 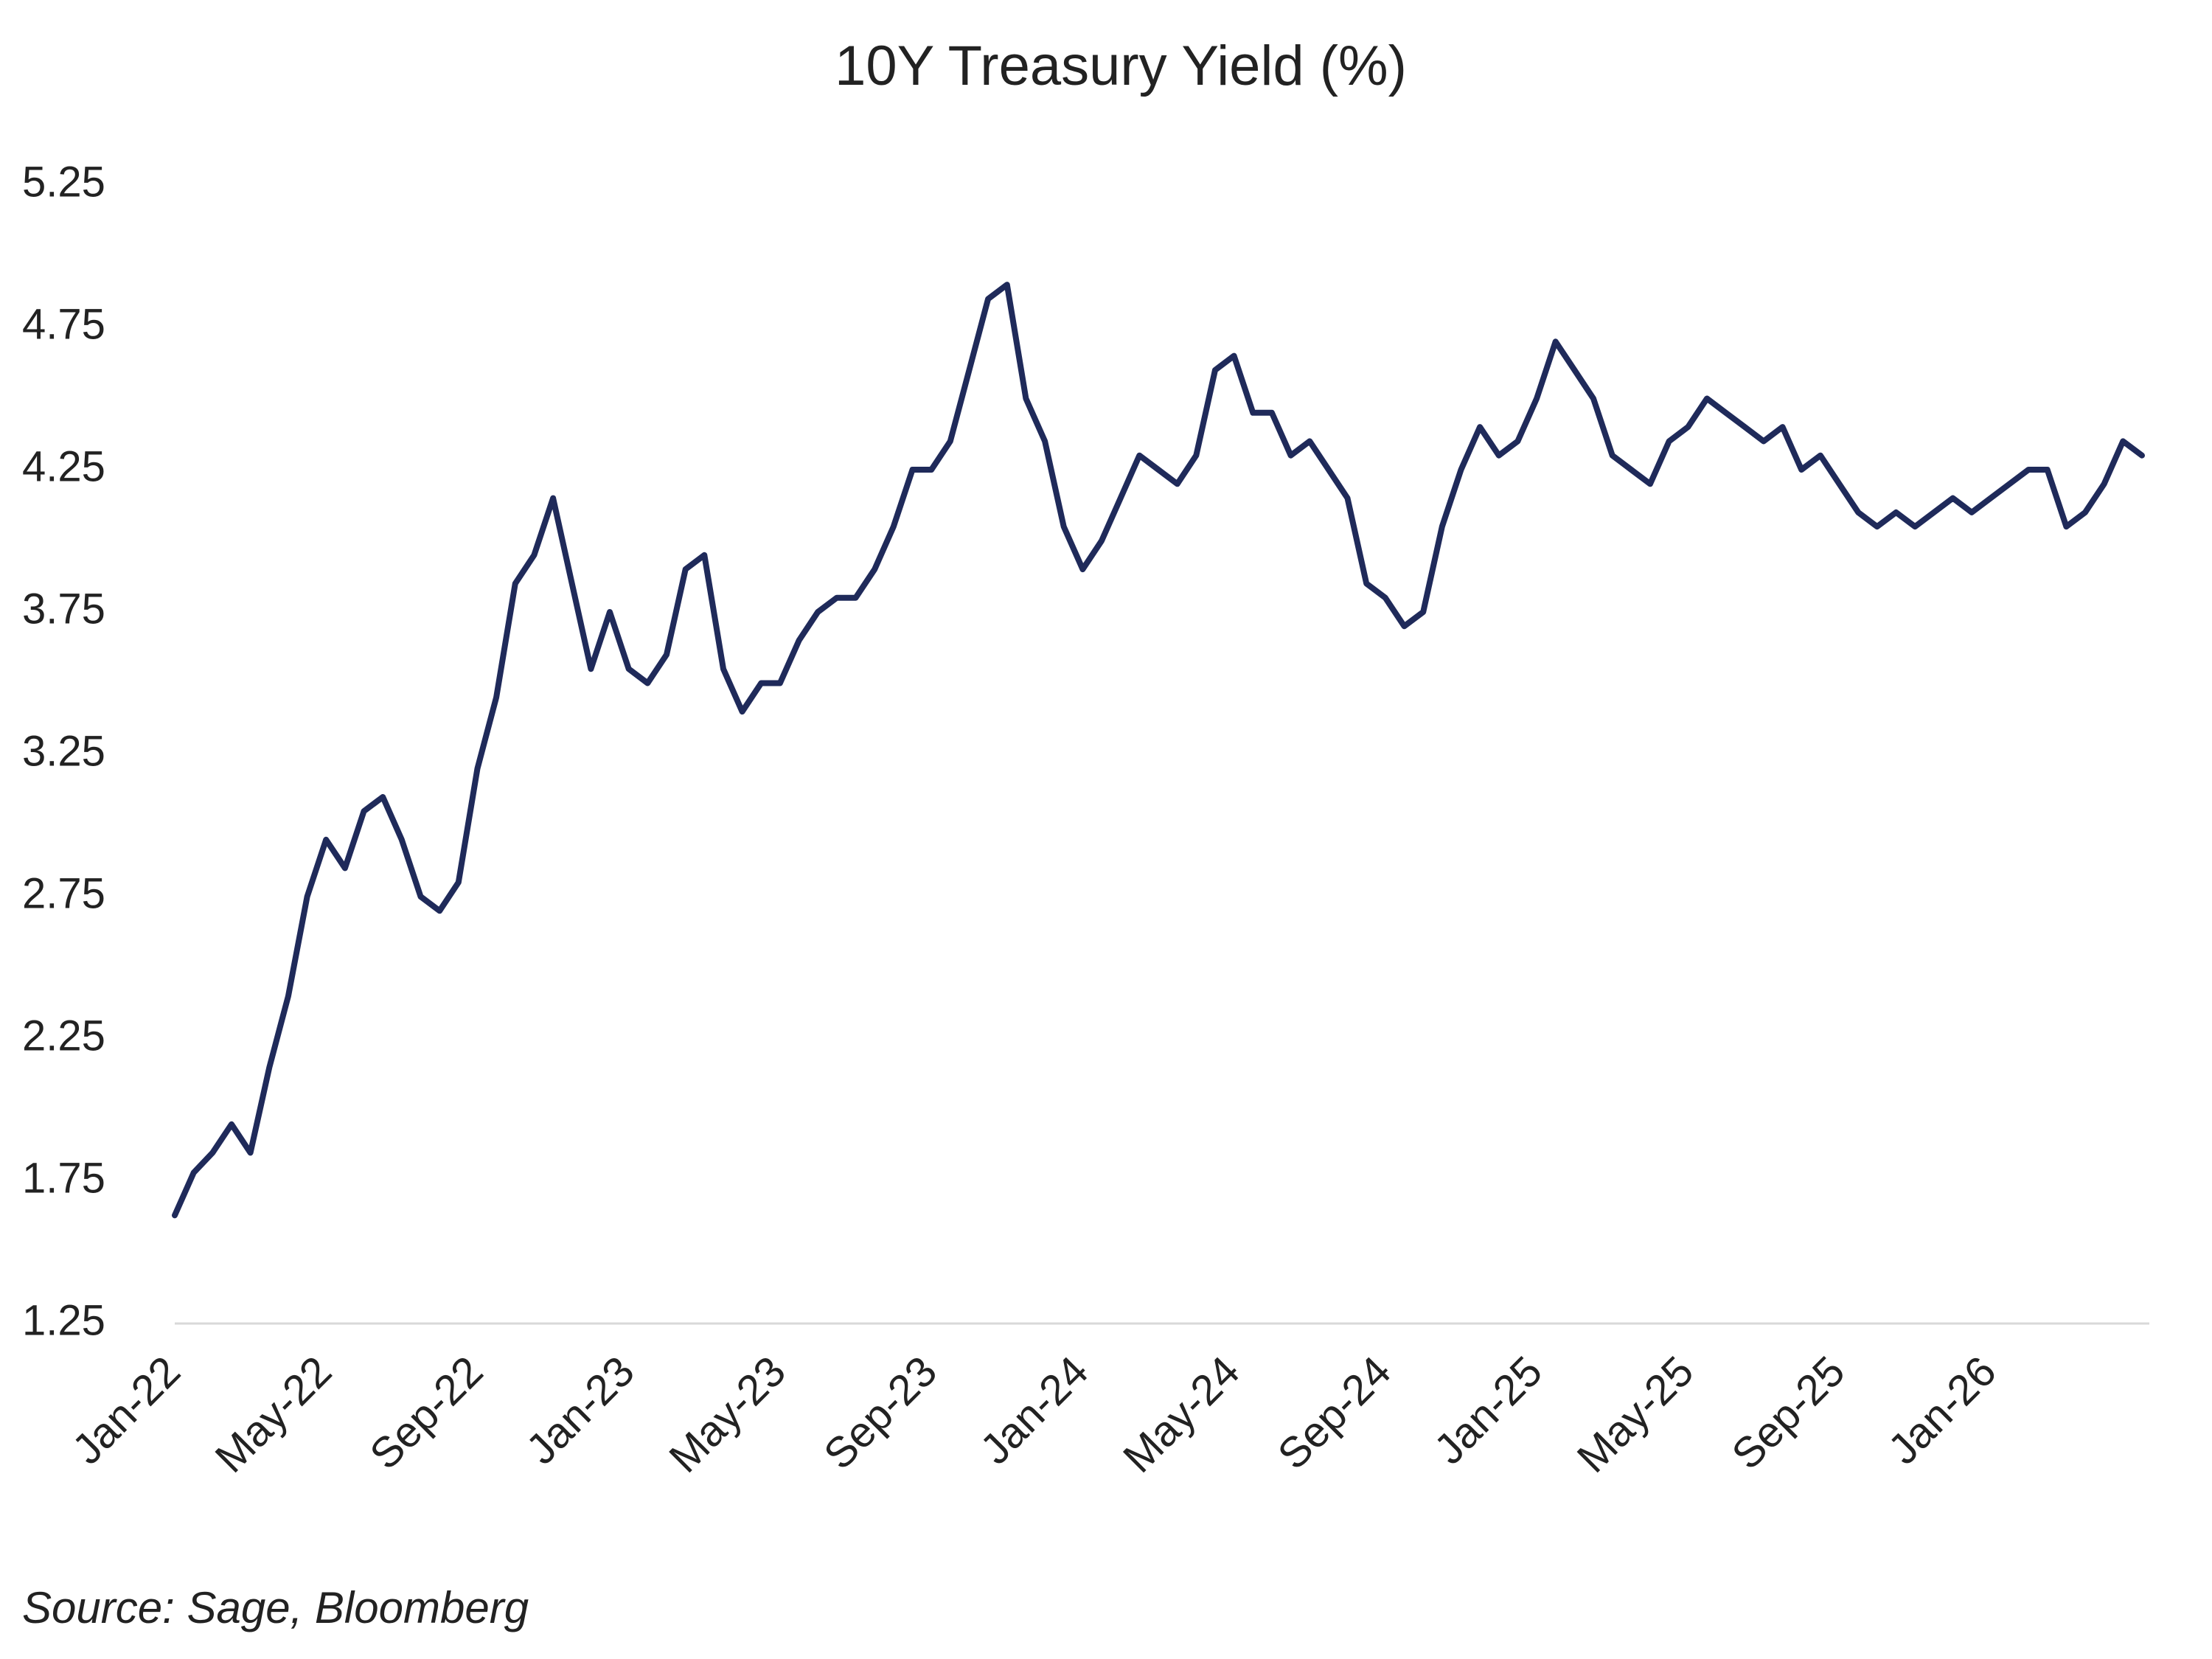 I want to click on x-tick-label: Sep-23, so click(x=880, y=1412).